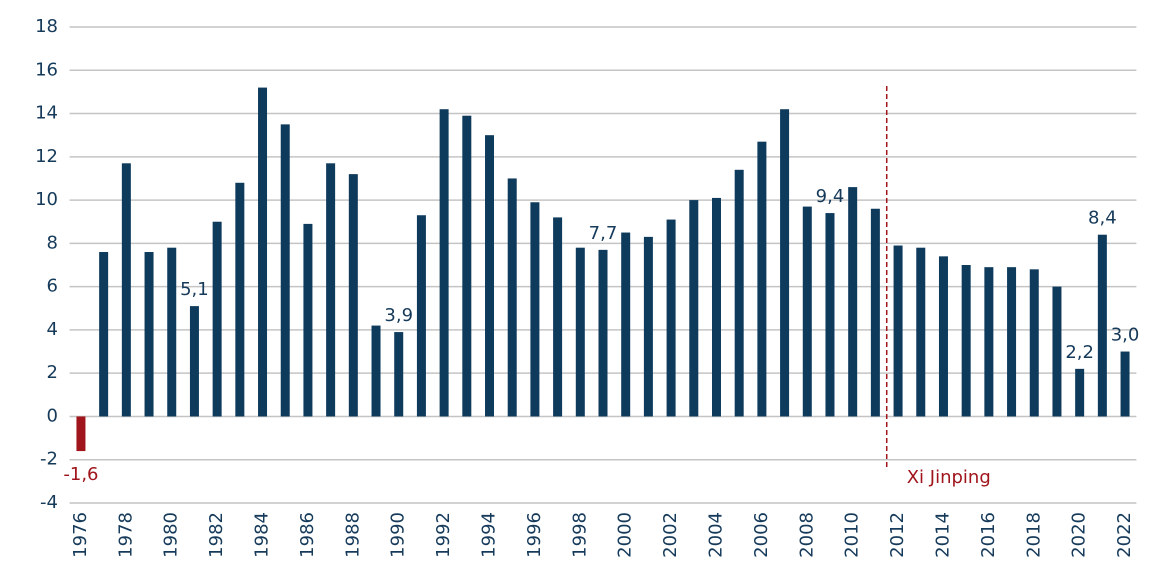 The image size is (1160, 580). I want to click on x-tick-label: 1998, so click(579, 535).